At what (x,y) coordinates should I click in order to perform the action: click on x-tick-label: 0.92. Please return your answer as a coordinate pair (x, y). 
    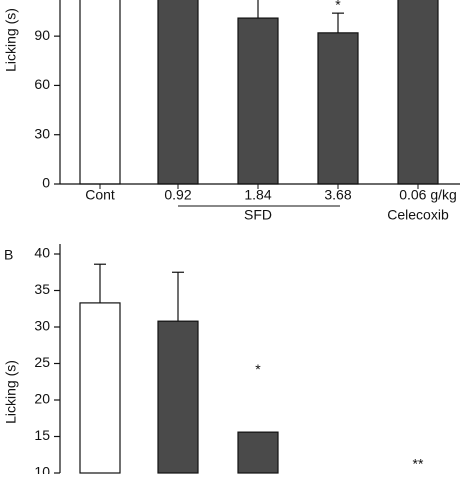
    Looking at the image, I should click on (177, 195).